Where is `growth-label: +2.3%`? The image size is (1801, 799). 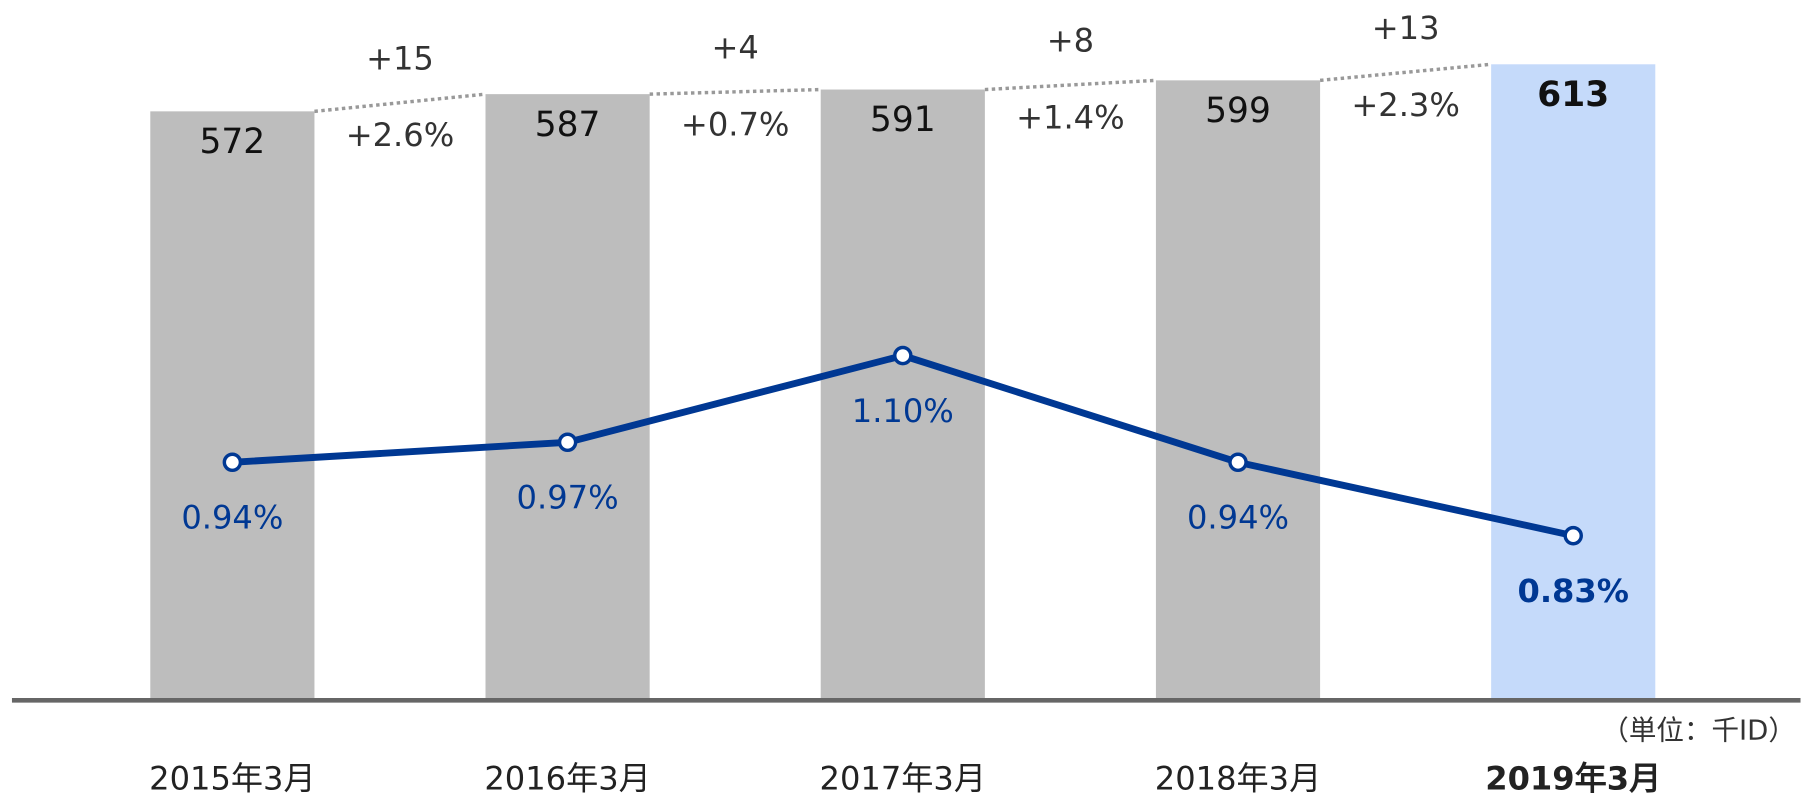
growth-label: +2.3% is located at coordinates (1405, 105).